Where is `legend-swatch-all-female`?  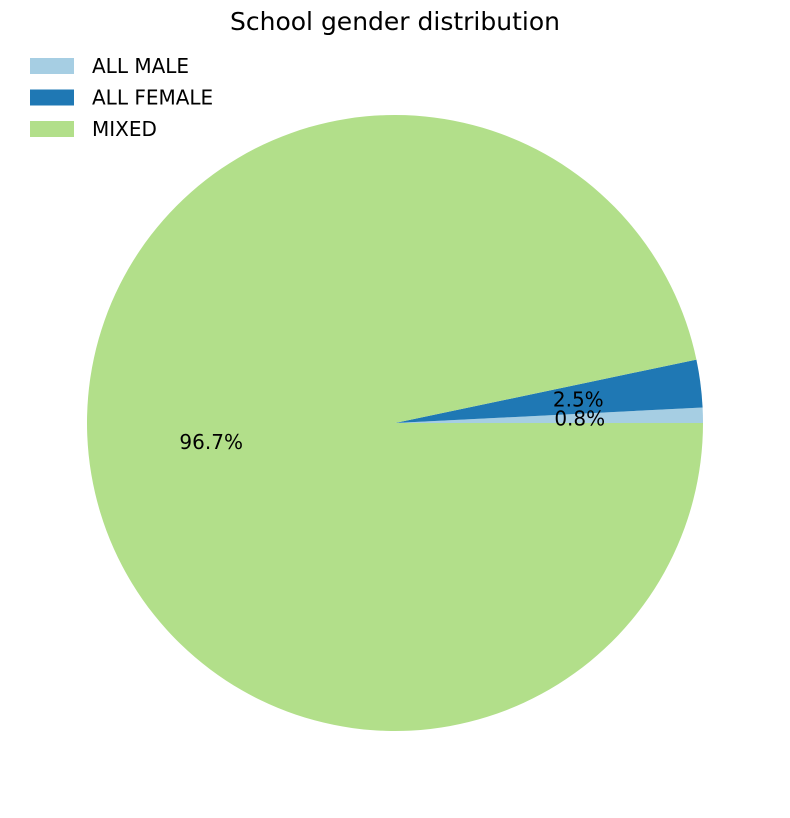
legend-swatch-all-female is located at coordinates (52, 97).